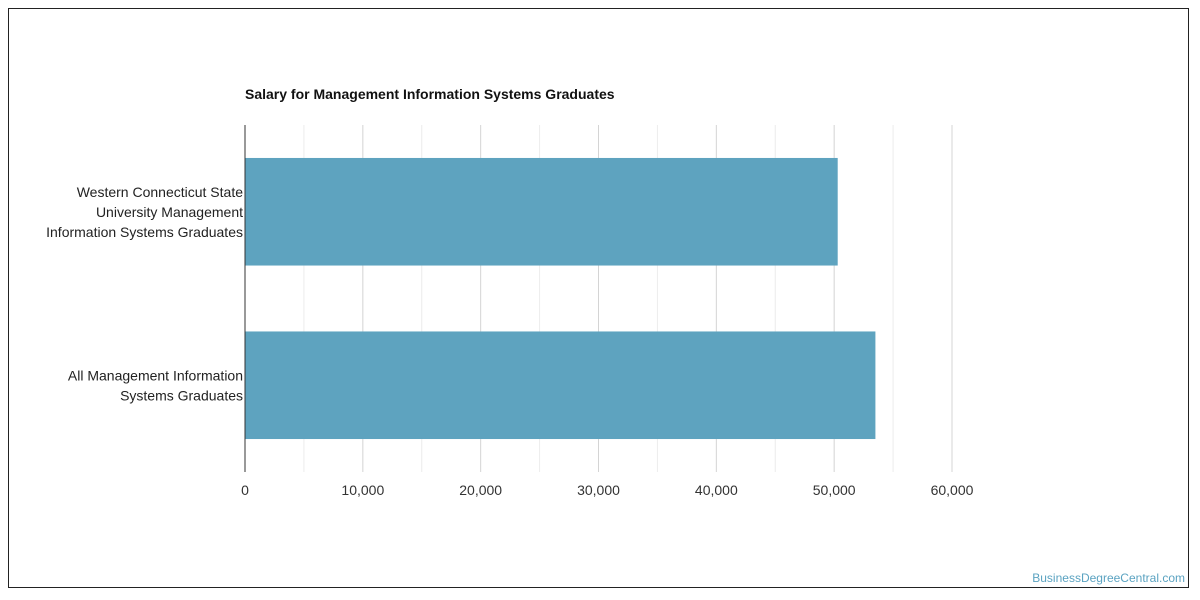 The width and height of the screenshot is (1200, 600). I want to click on x-tick-label: 10,000, so click(362, 490).